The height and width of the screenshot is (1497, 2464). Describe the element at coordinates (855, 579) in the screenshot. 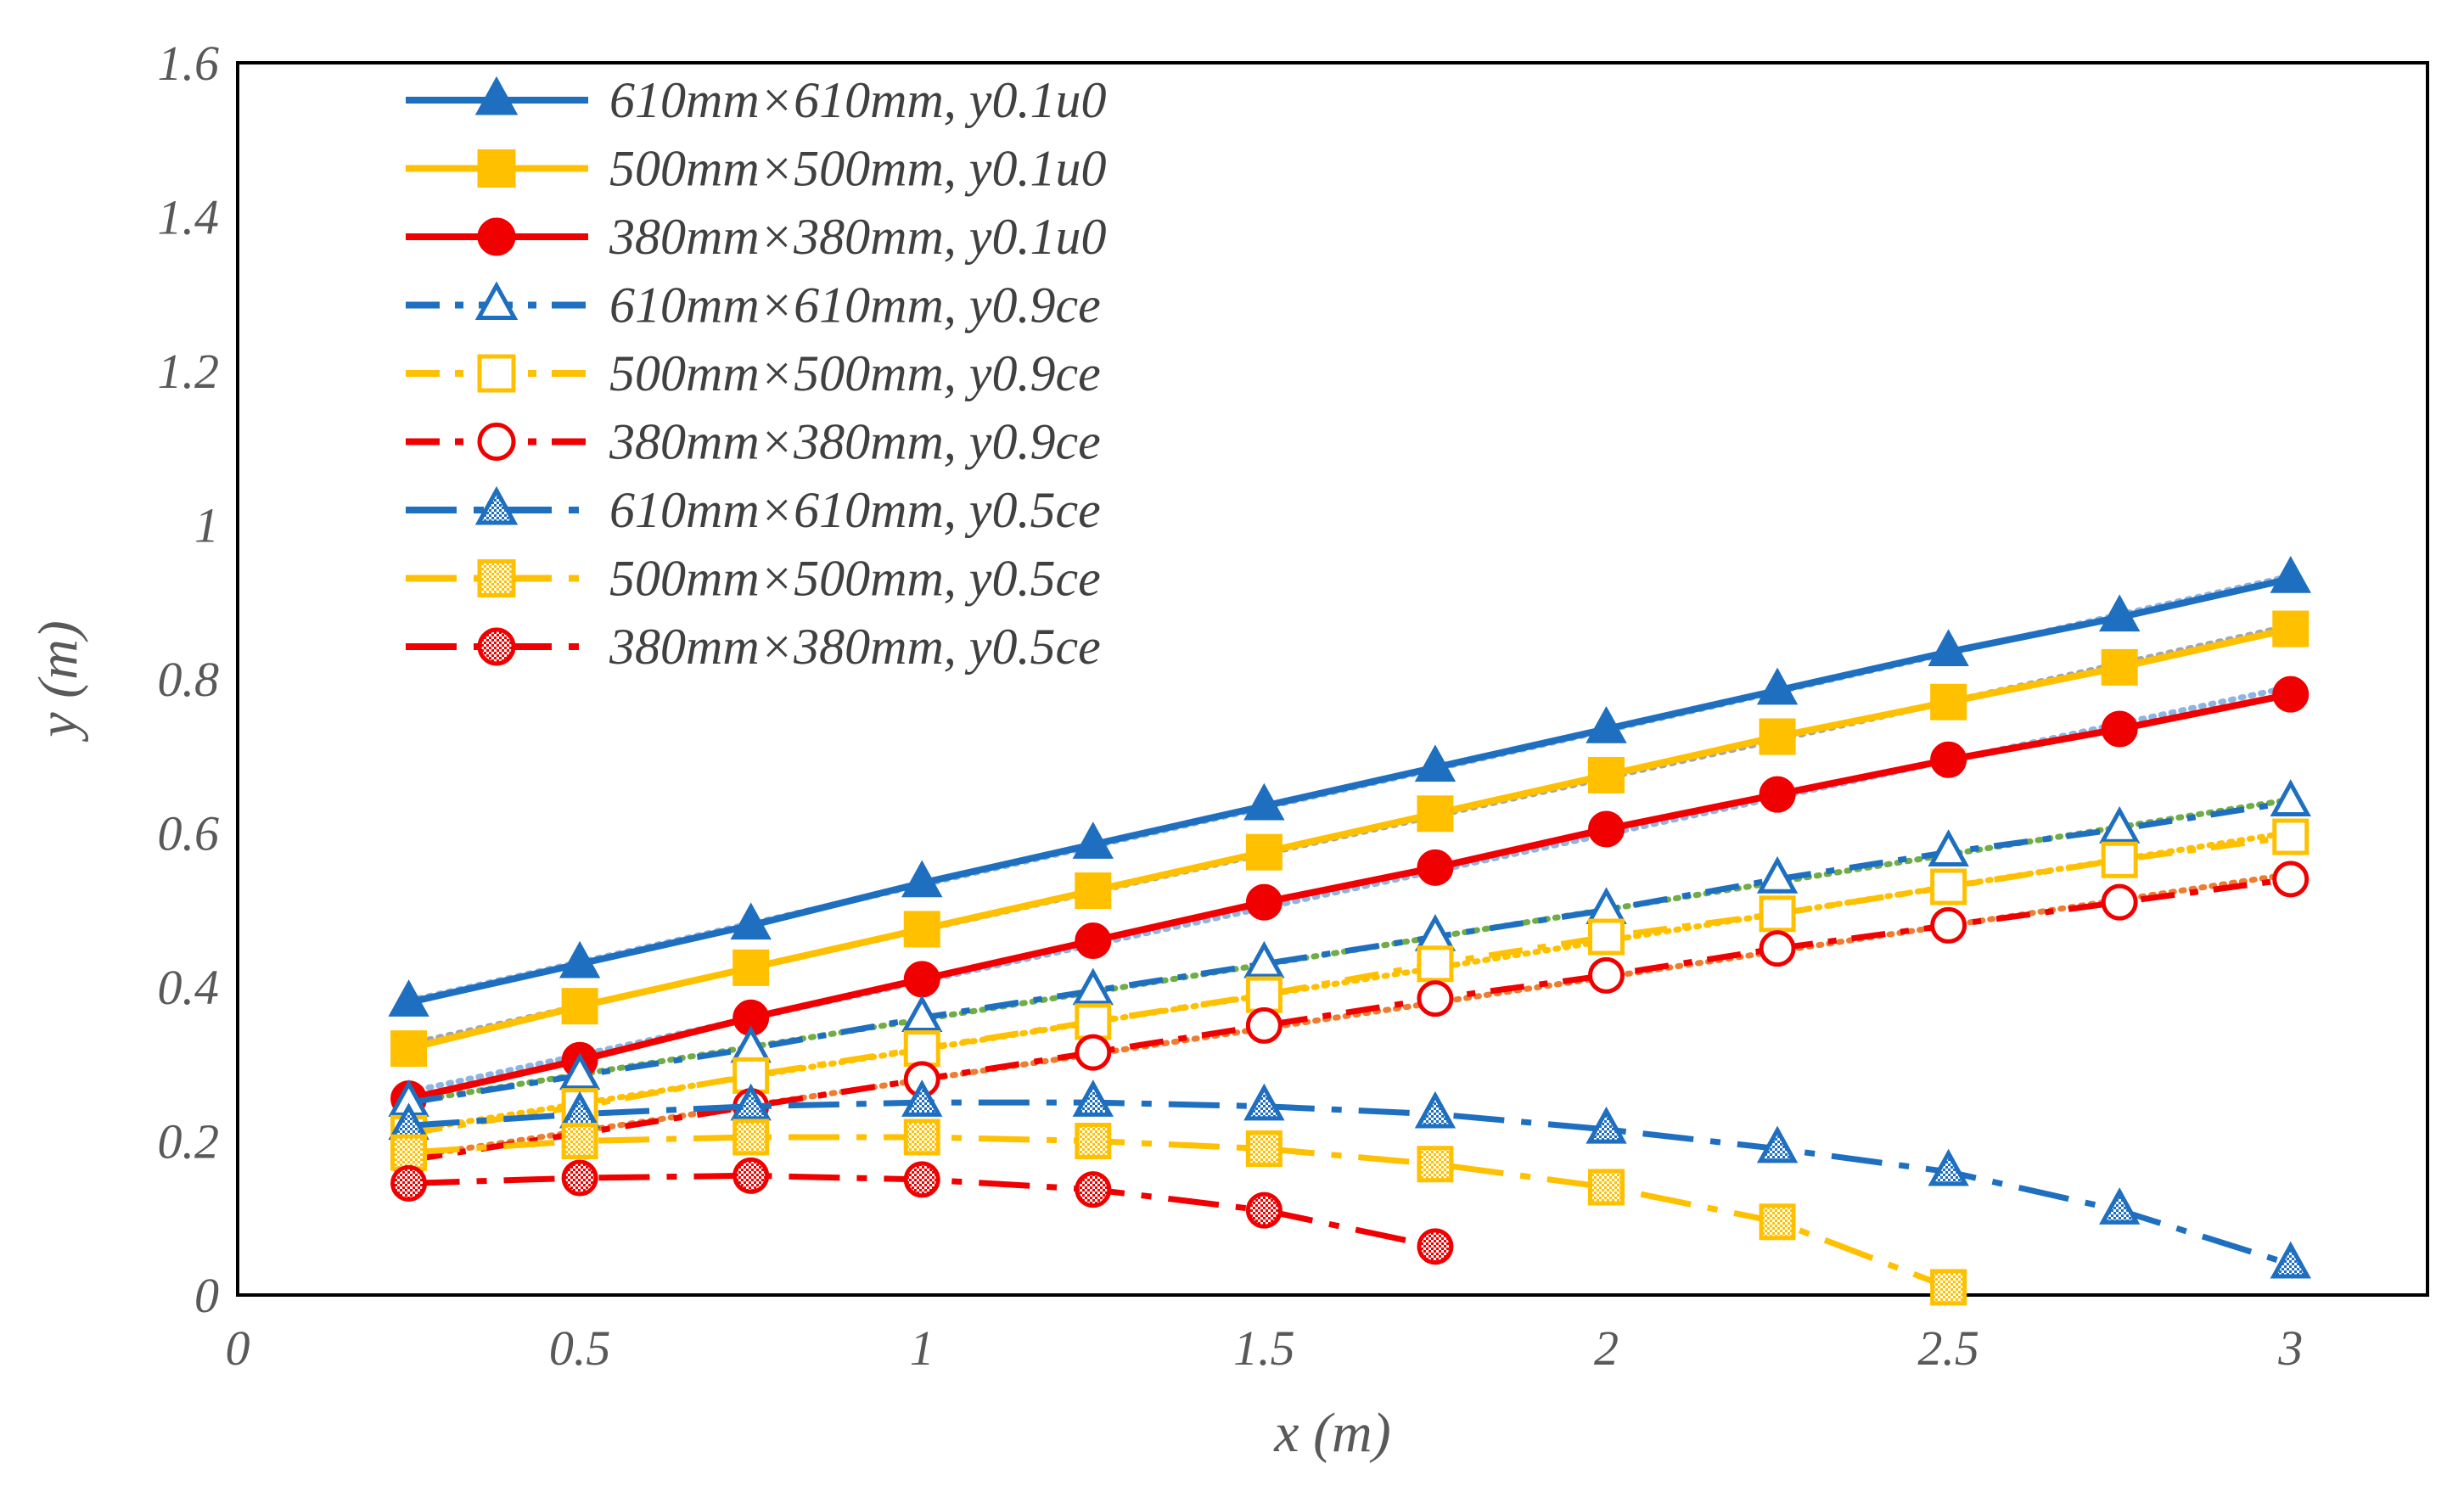

I see `legend-label: 500mm×500mm, y0.5ce` at that location.